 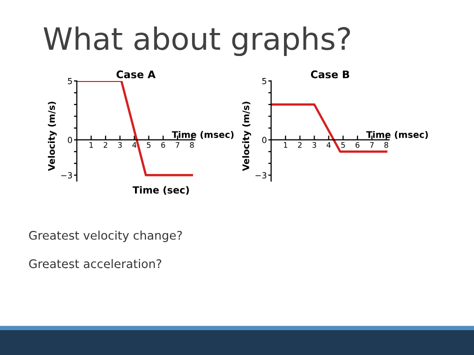 What do you see at coordinates (136, 74) in the screenshot?
I see `chart-title: Case A` at bounding box center [136, 74].